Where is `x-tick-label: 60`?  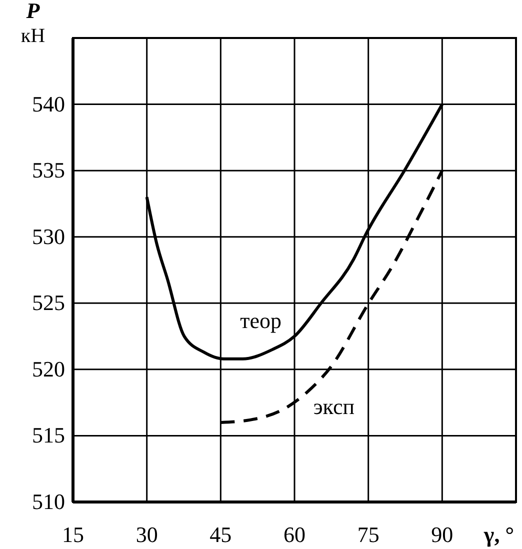 x-tick-label: 60 is located at coordinates (295, 534).